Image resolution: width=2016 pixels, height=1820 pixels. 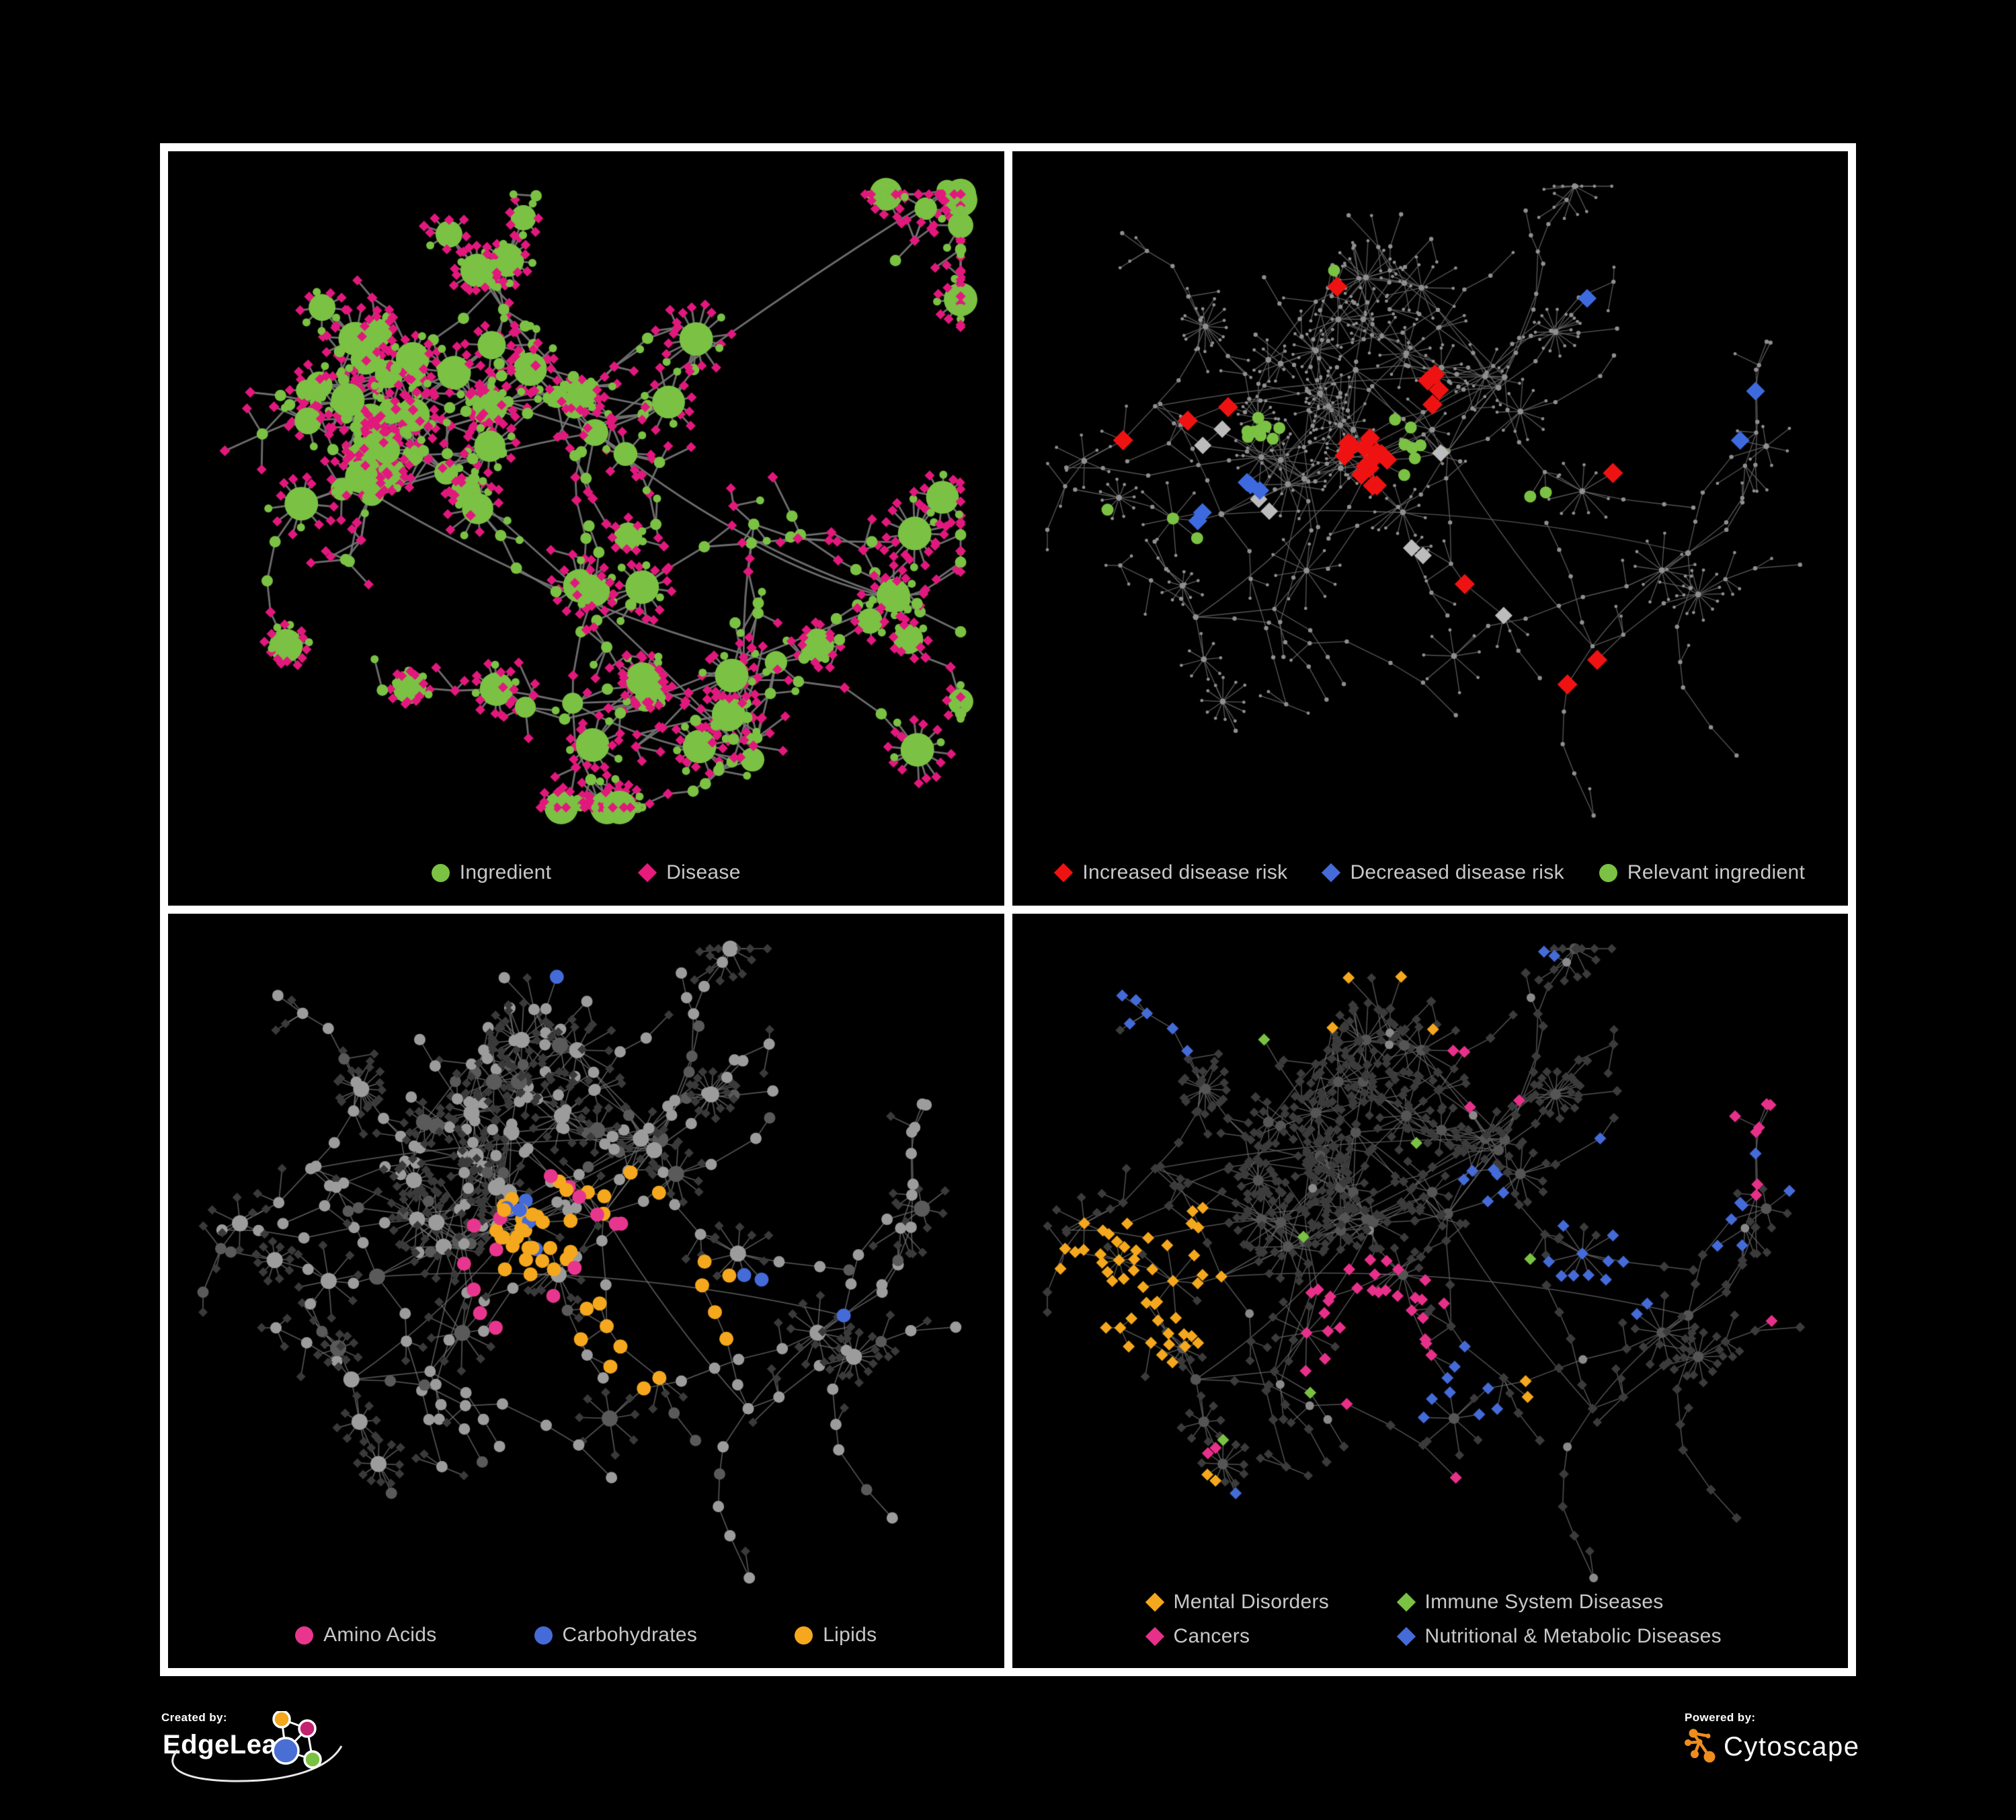 What do you see at coordinates (703, 872) in the screenshot?
I see `legend-label: Disease` at bounding box center [703, 872].